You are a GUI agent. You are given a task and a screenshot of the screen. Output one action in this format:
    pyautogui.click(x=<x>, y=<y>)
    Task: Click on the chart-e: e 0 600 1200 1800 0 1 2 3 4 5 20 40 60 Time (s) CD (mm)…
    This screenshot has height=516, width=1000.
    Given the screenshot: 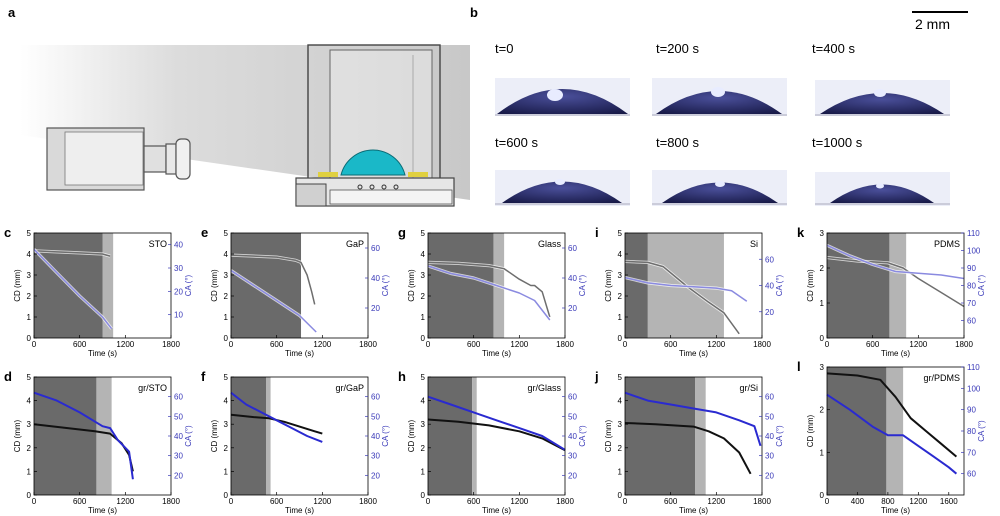 What is the action you would take?
    pyautogui.click(x=295, y=291)
    